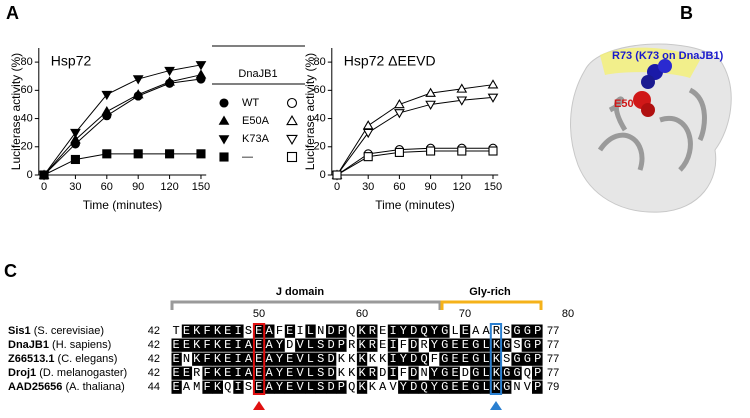 The height and width of the screenshot is (418, 750). Describe the element at coordinates (10, 271) in the screenshot. I see `panel-label: C` at that location.